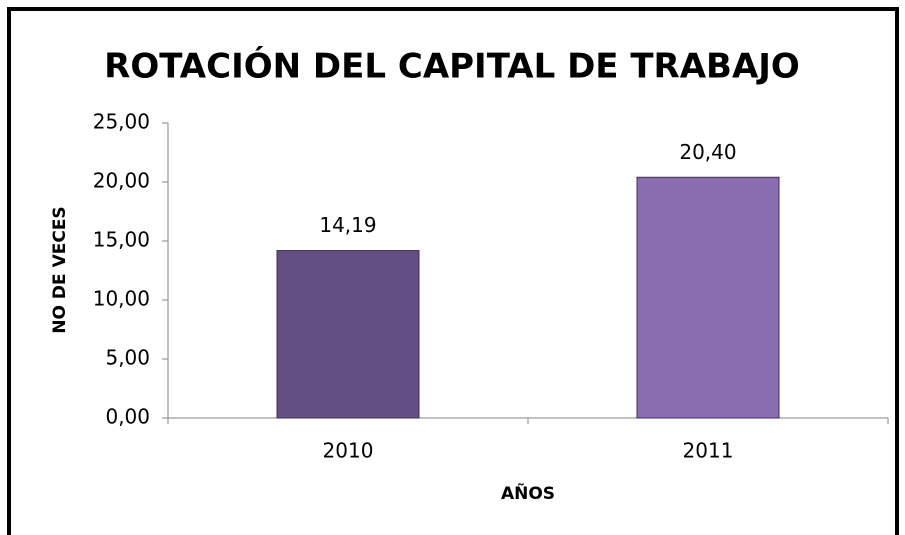  I want to click on x-axis-label: AÑOS, so click(528, 492).